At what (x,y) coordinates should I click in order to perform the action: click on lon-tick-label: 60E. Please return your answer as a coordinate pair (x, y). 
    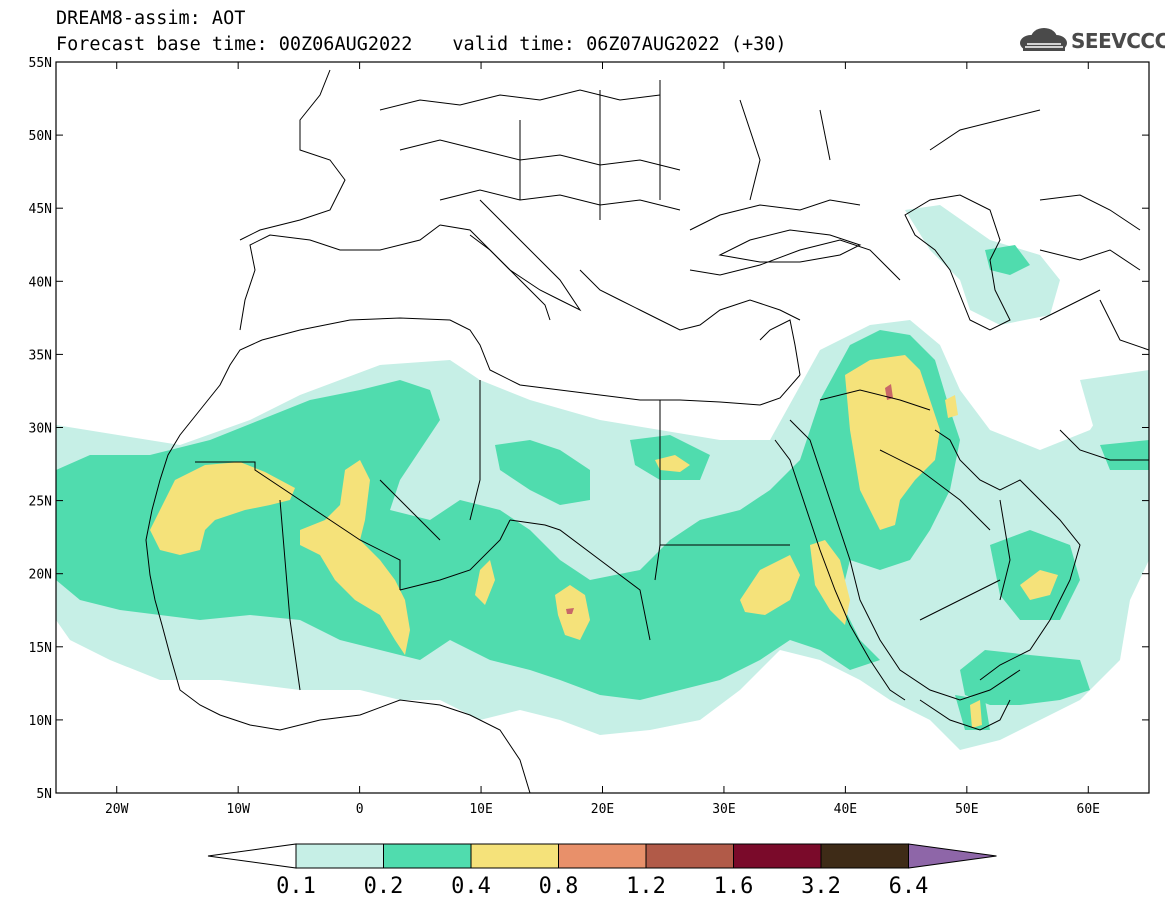
    Looking at the image, I should click on (1088, 809).